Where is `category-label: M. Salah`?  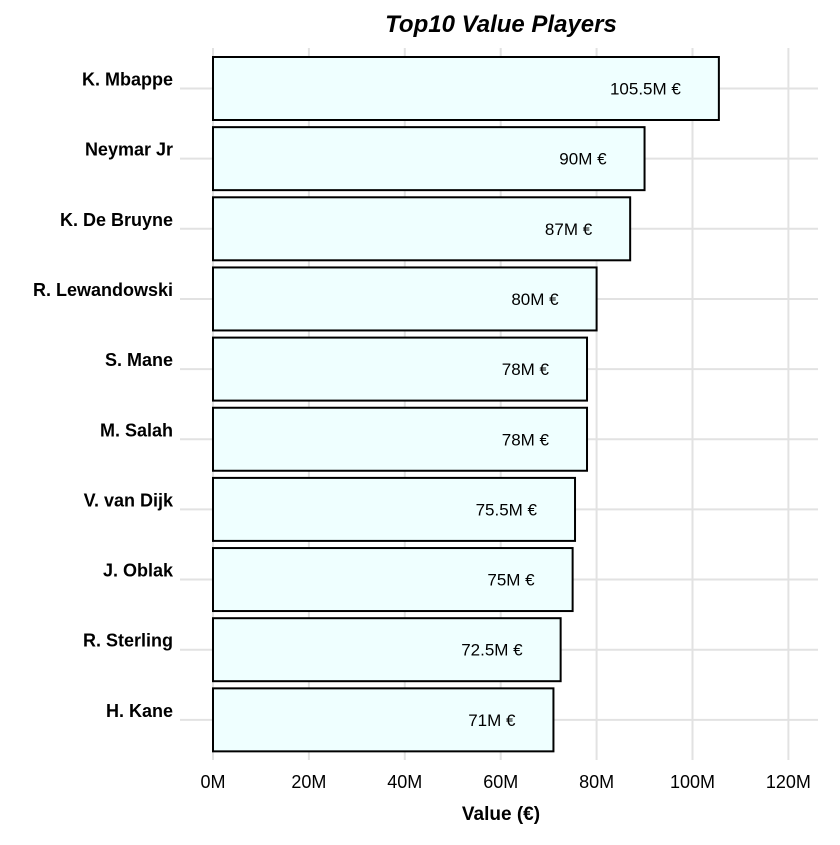
category-label: M. Salah is located at coordinates (136, 430).